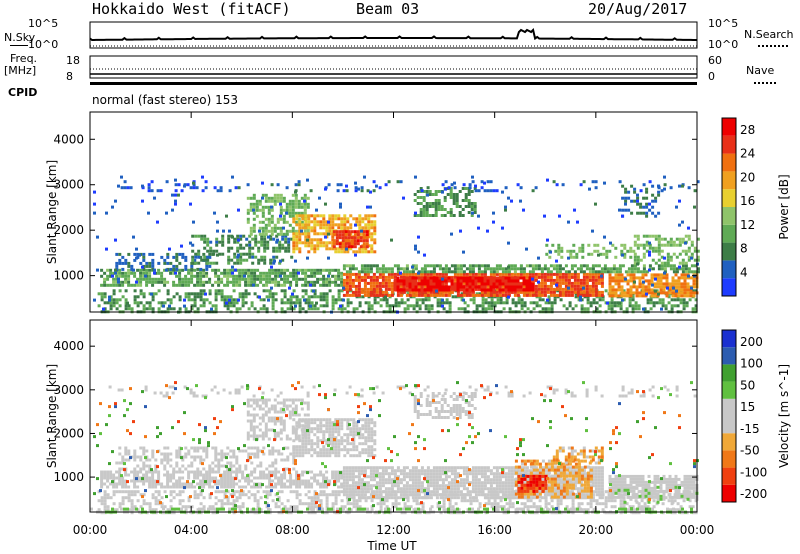 This screenshot has height=554, width=800. Describe the element at coordinates (765, 83) in the screenshot. I see `nave-line-legend` at that location.